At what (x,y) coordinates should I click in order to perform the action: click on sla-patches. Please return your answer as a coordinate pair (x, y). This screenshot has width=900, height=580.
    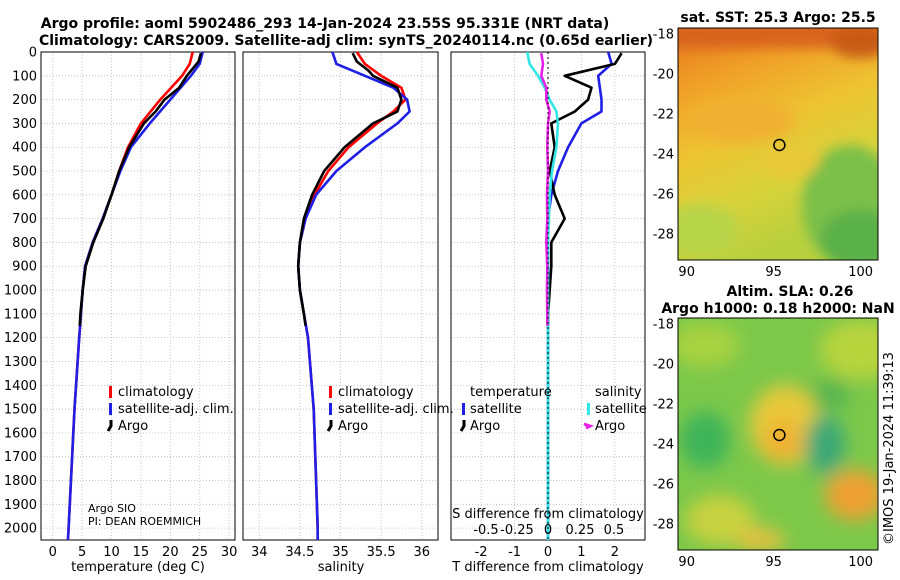
    Looking at the image, I should click on (778, 435).